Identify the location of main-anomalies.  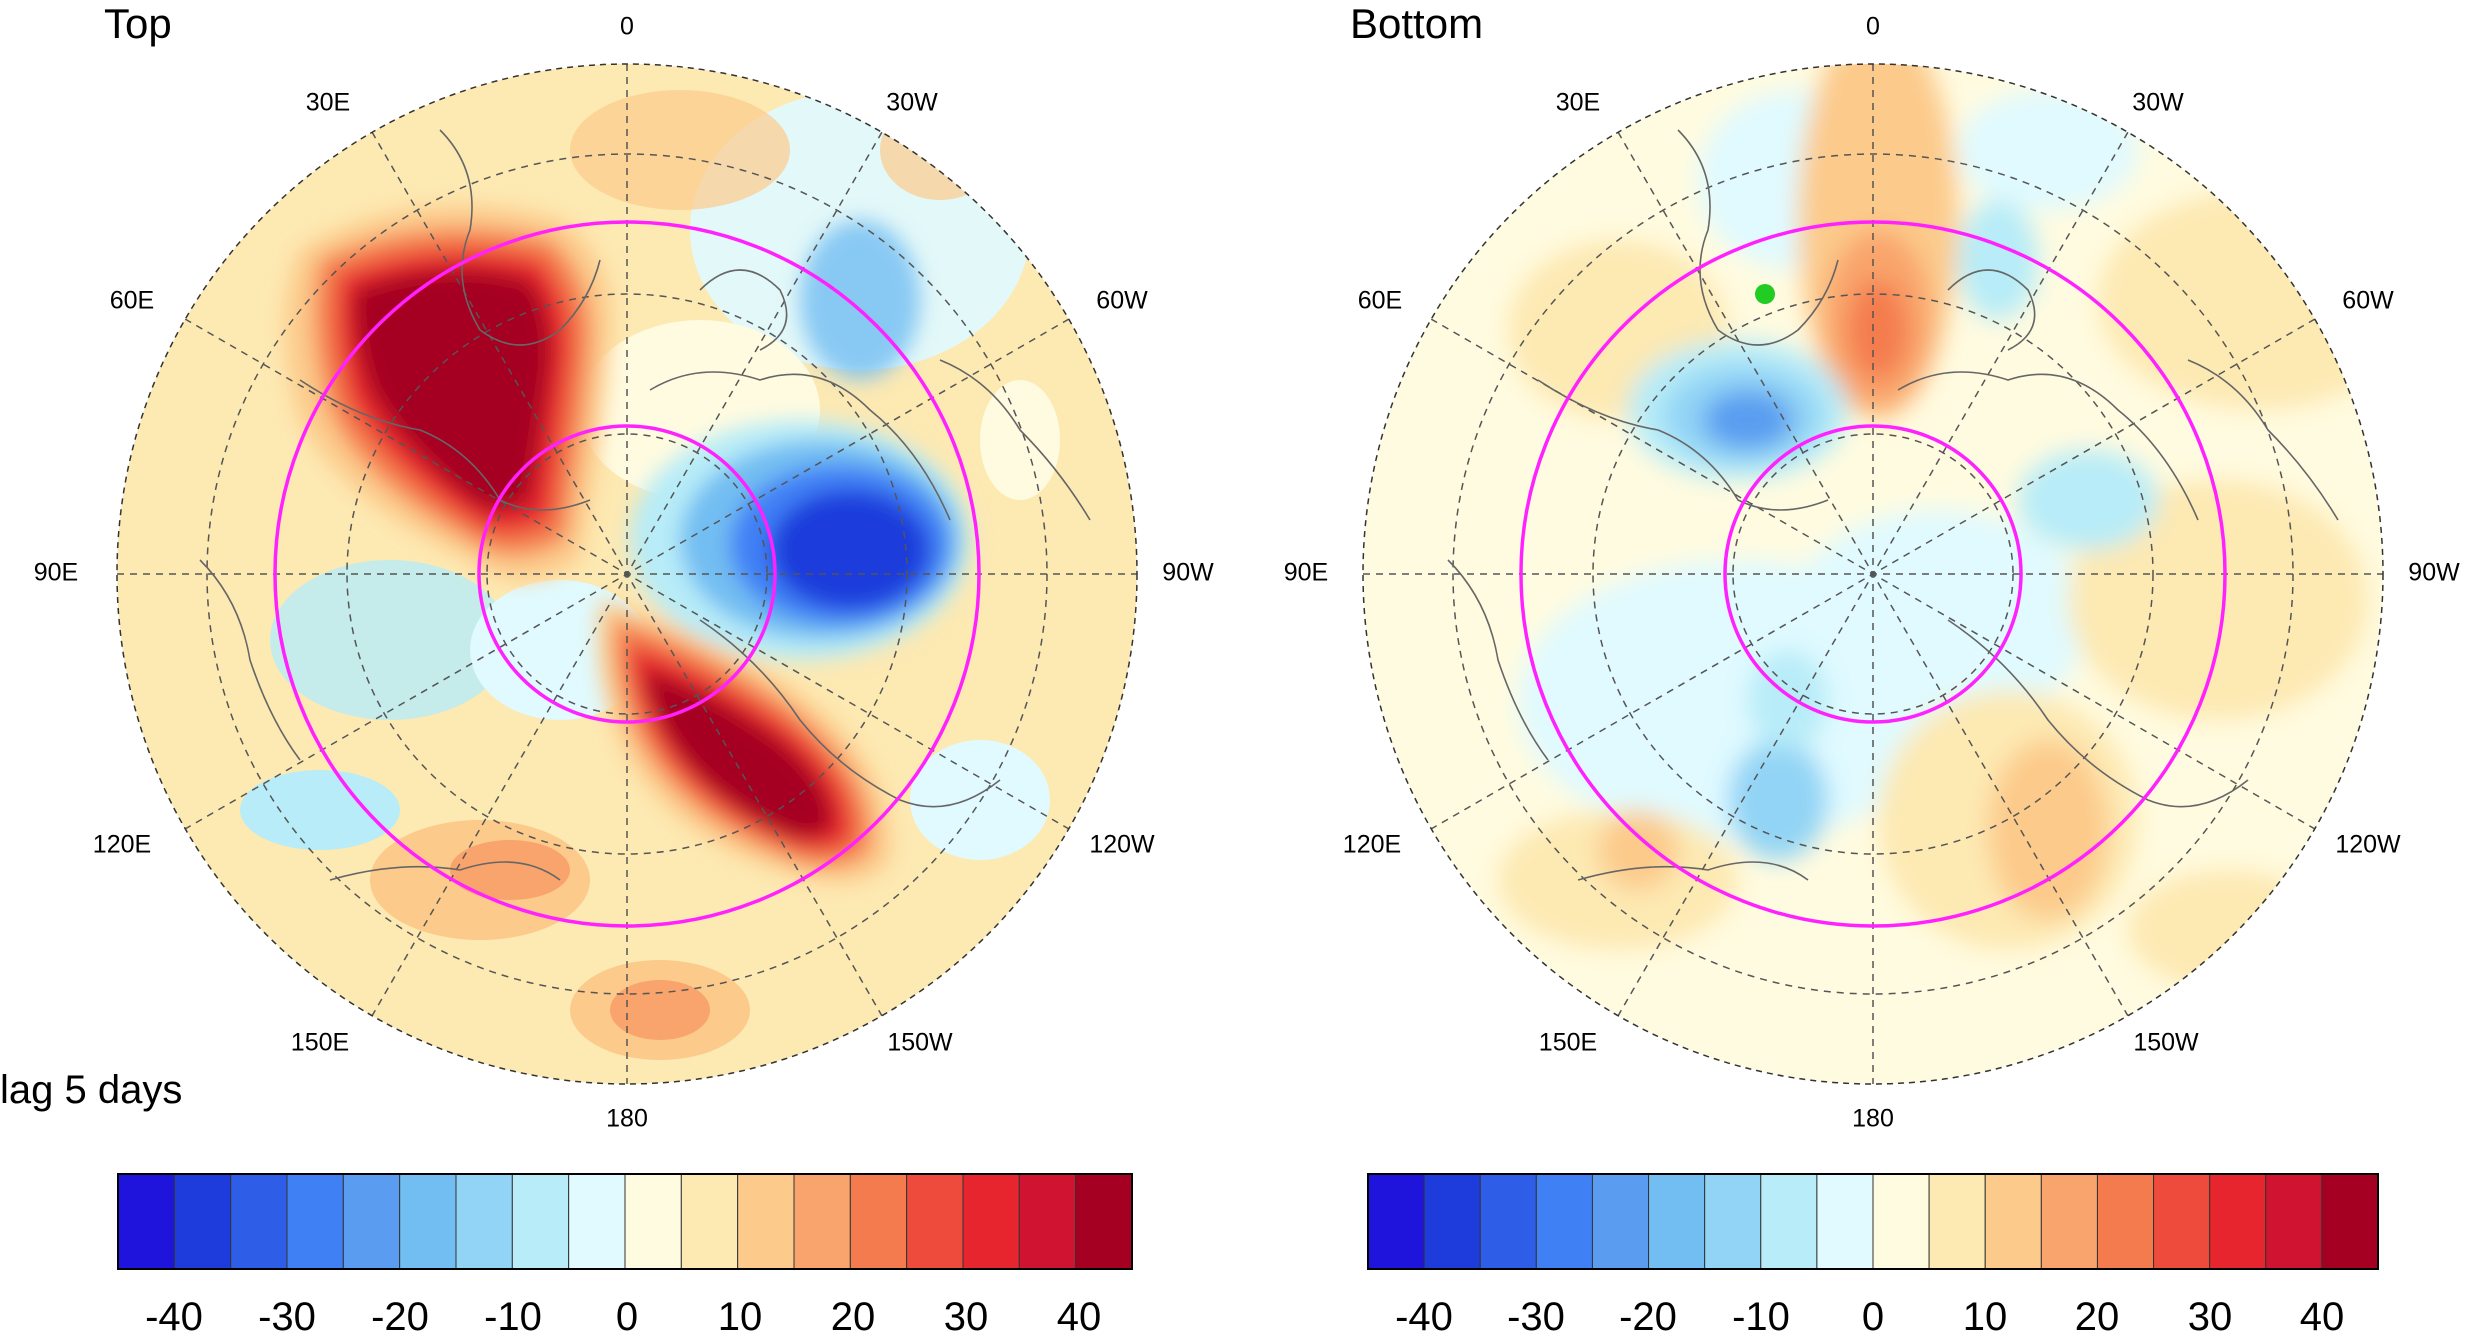
(627, 544).